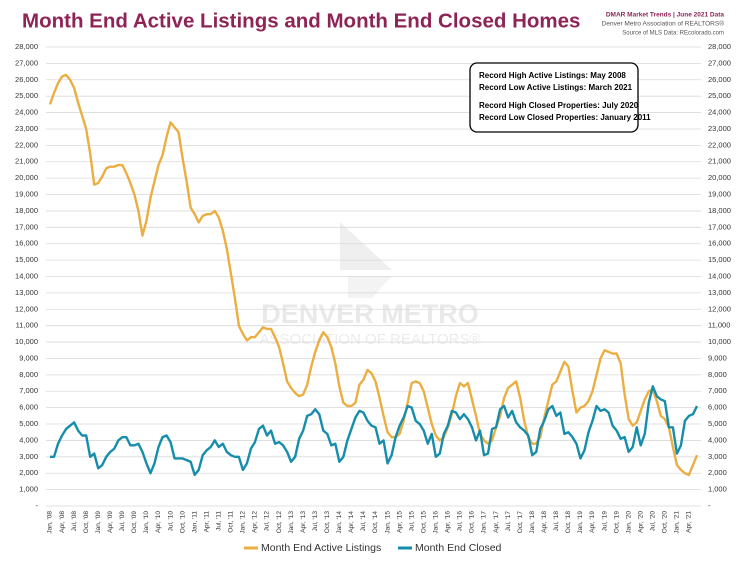  I want to click on x-tick-label: Oct, '19, so click(616, 522).